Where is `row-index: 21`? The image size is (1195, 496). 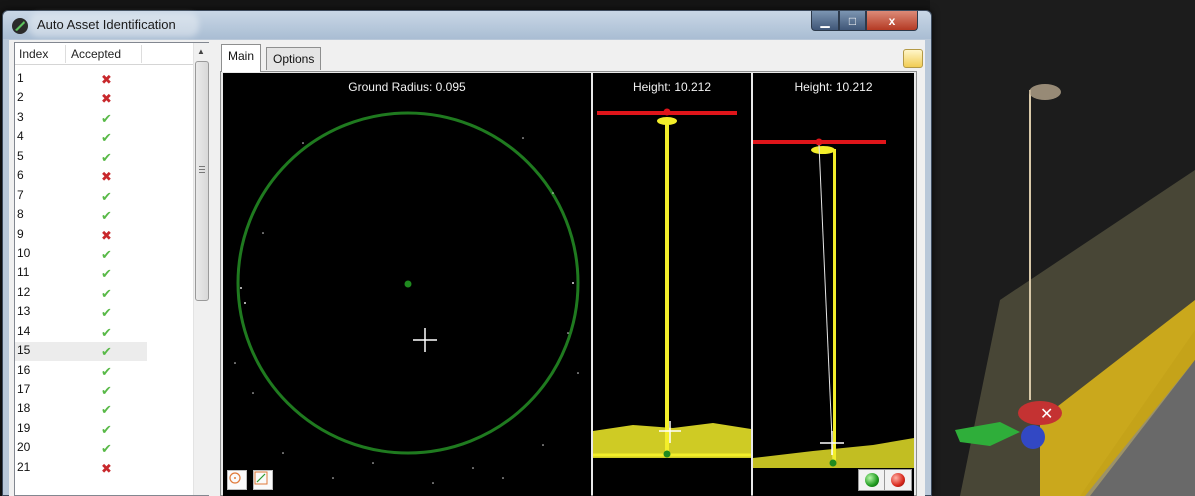 row-index: 21 is located at coordinates (24, 466).